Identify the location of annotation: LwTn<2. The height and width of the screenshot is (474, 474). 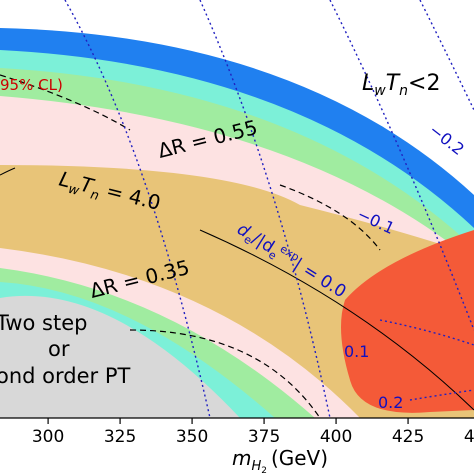
(401, 85).